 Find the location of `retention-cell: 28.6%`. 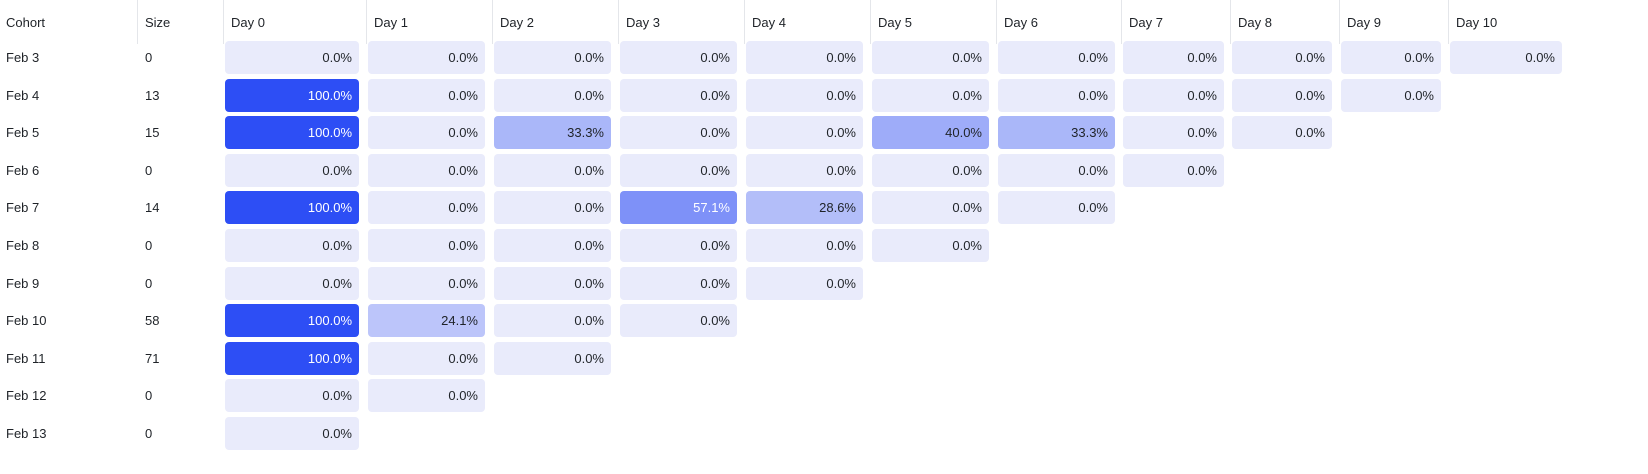

retention-cell: 28.6% is located at coordinates (804, 208).